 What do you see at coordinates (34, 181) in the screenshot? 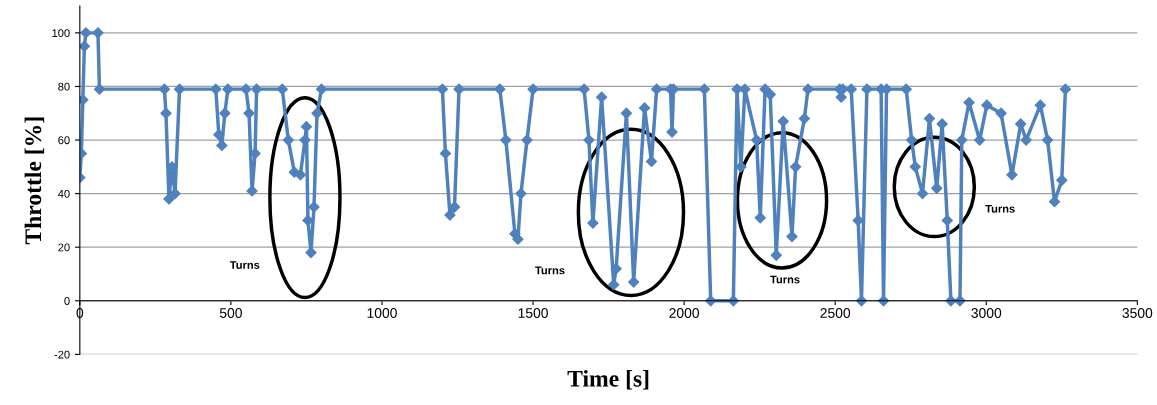
I see `y-axis-title: Throttle [%]` at bounding box center [34, 181].